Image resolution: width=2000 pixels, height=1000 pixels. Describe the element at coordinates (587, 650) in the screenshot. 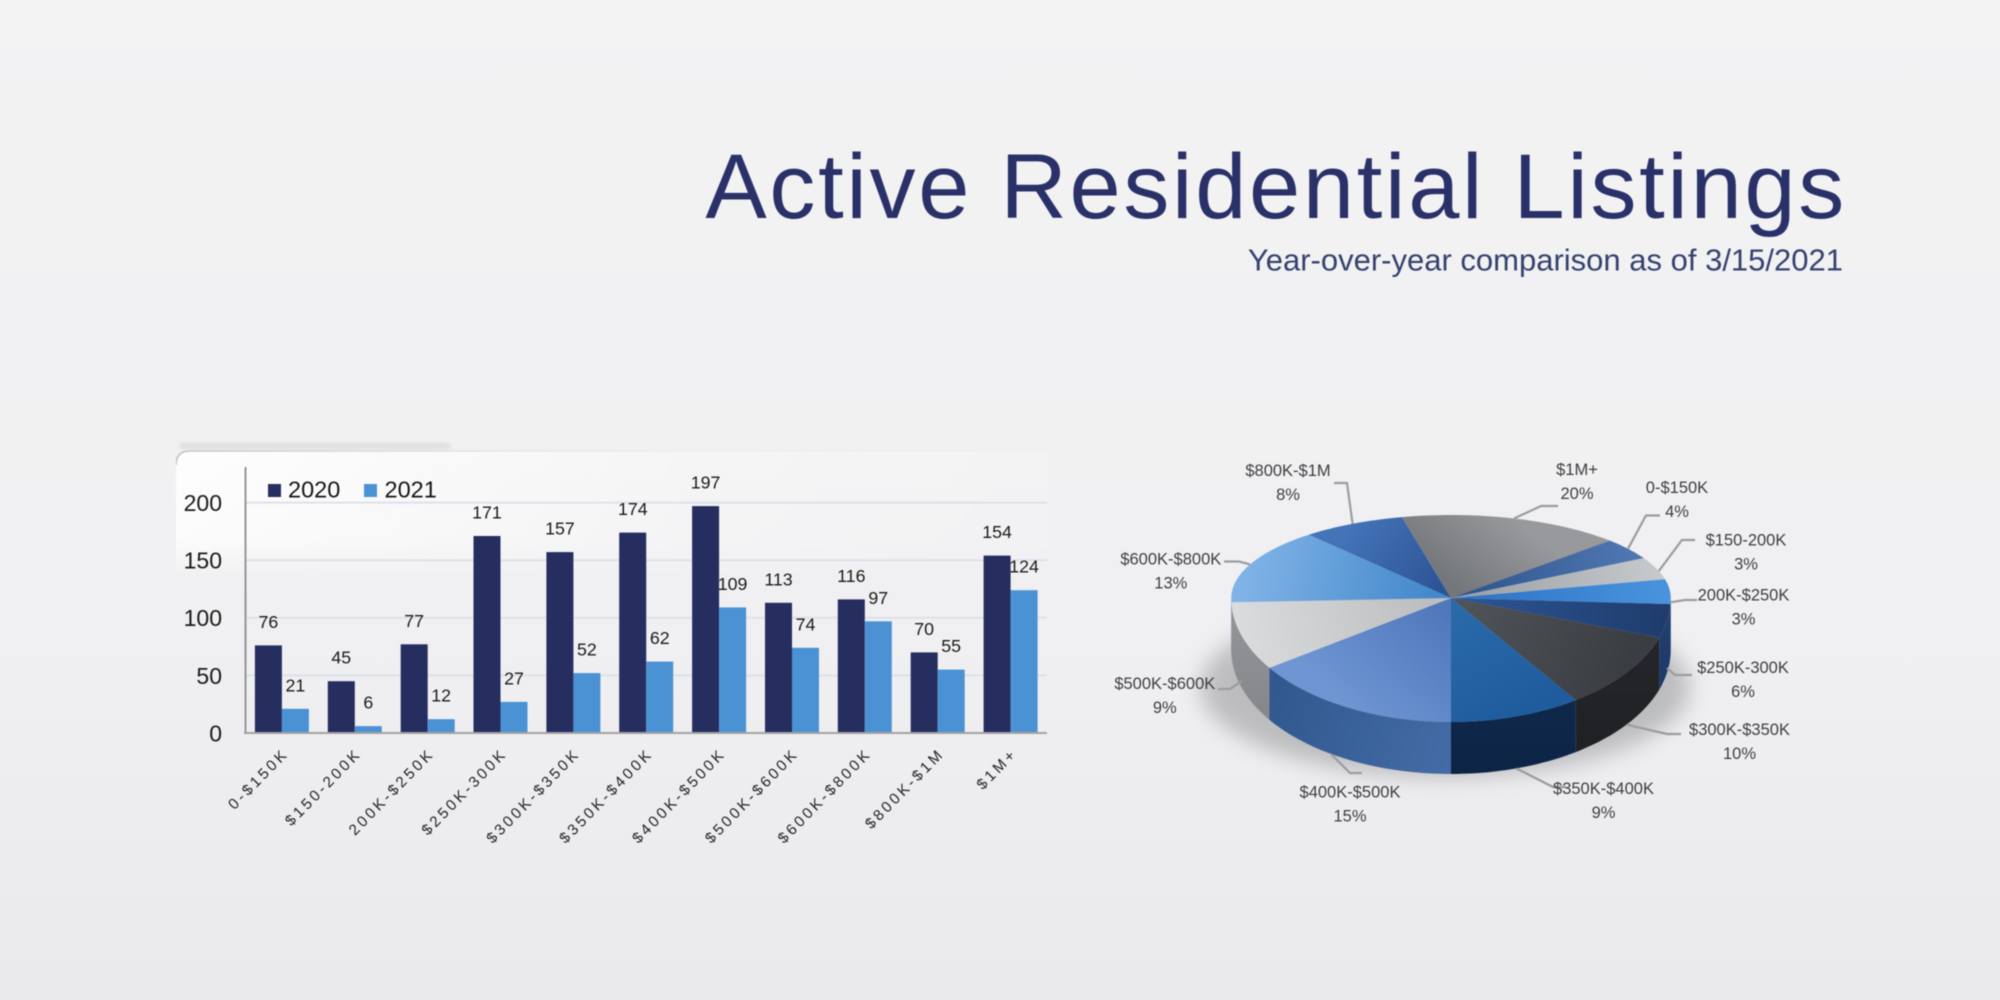

I see `svg-text: 52` at that location.